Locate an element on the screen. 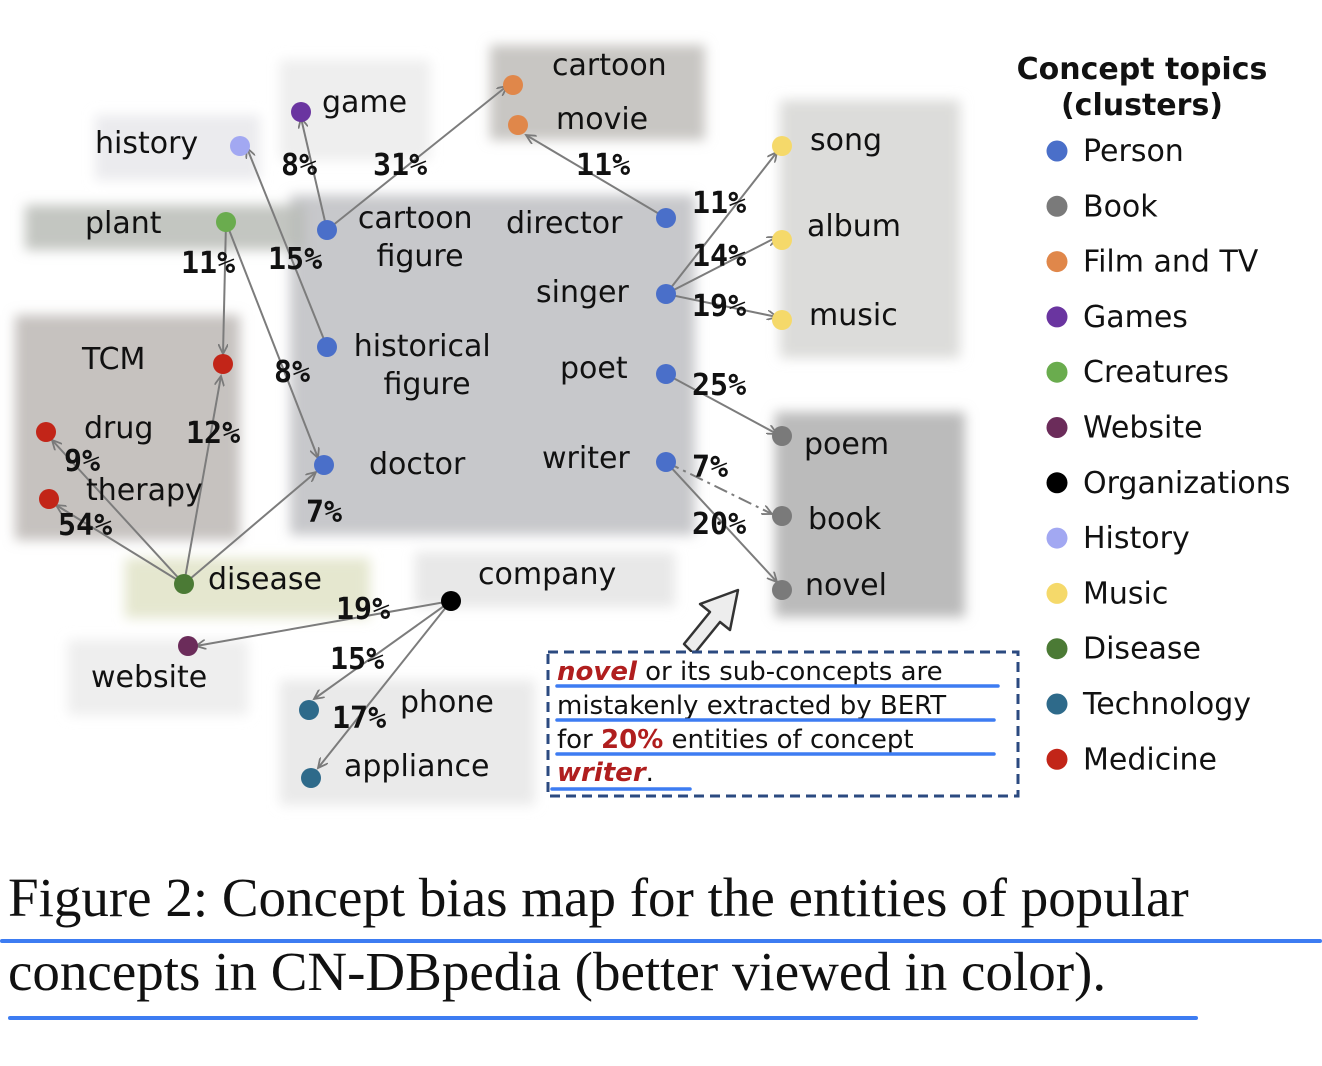 The height and width of the screenshot is (1066, 1322). node-label-poem: poem is located at coordinates (846, 444).